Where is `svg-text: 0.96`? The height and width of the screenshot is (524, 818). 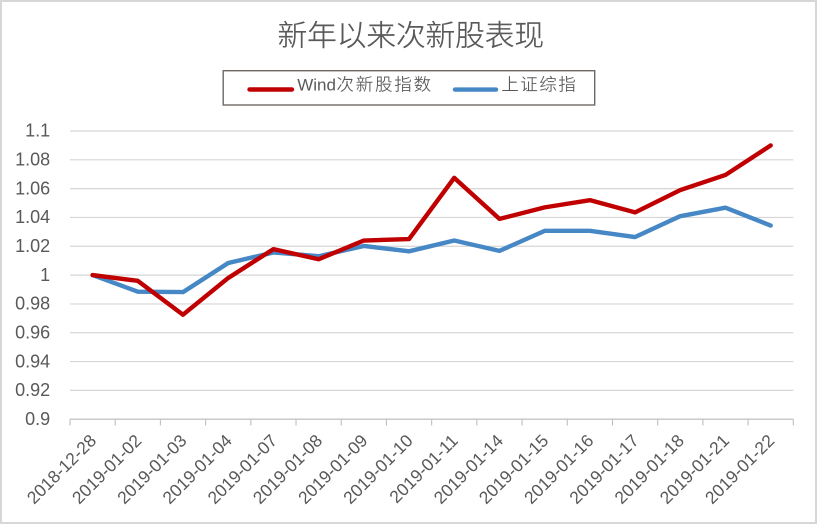 svg-text: 0.96 is located at coordinates (32, 332).